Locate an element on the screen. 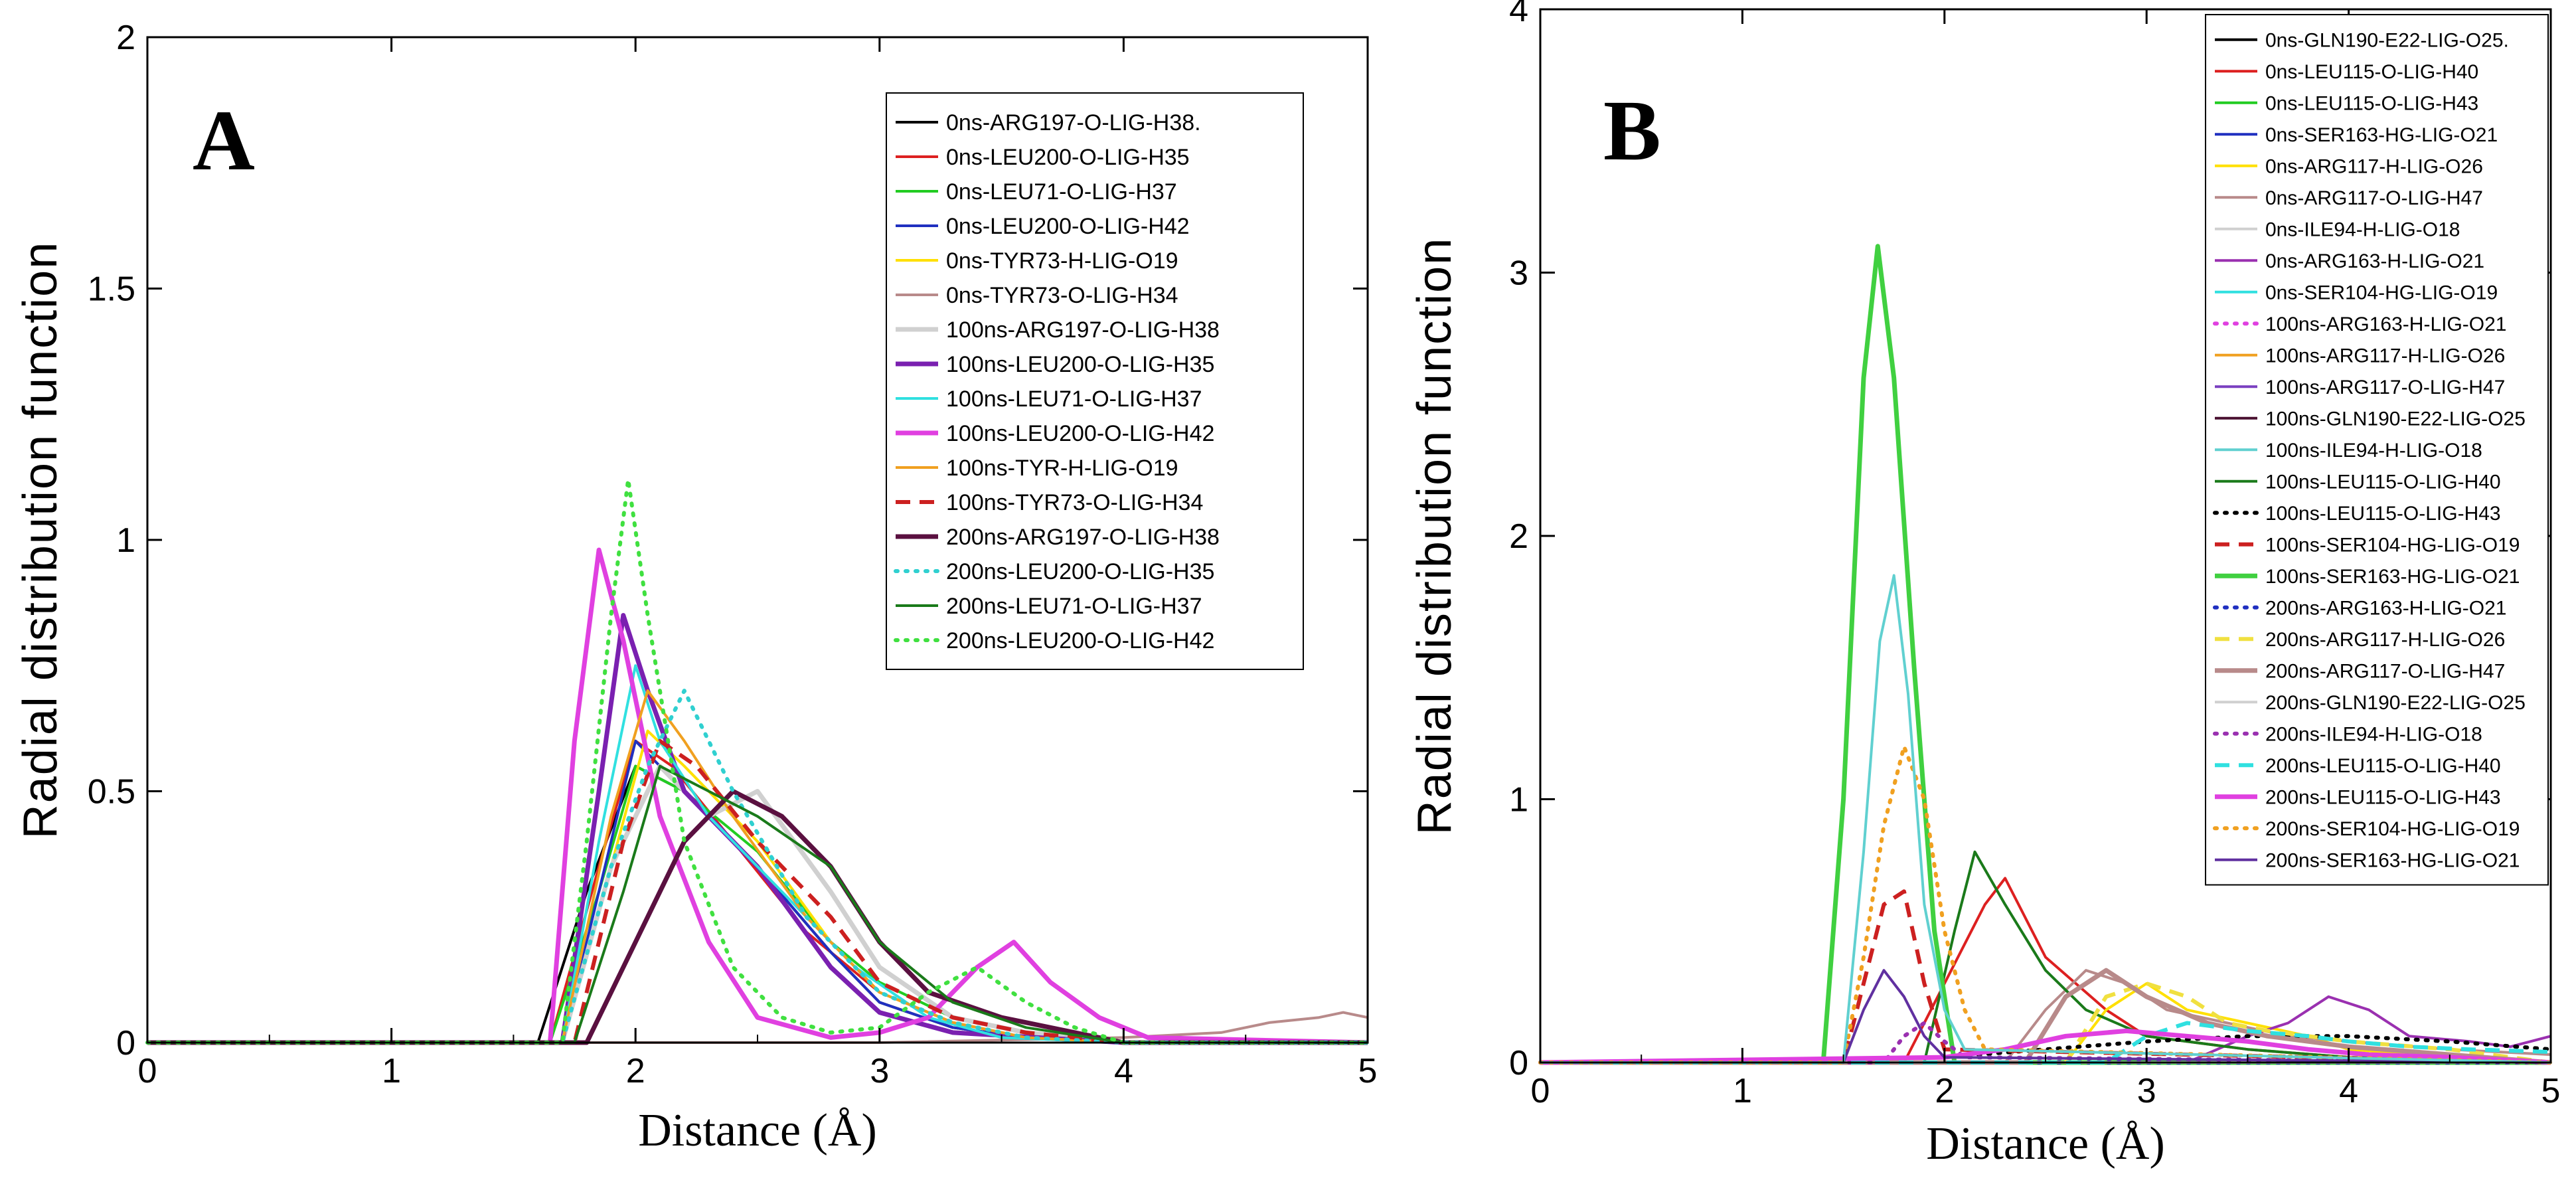  legend-label: 100ns-ARG197-O-LIG-H38 is located at coordinates (1083, 330).